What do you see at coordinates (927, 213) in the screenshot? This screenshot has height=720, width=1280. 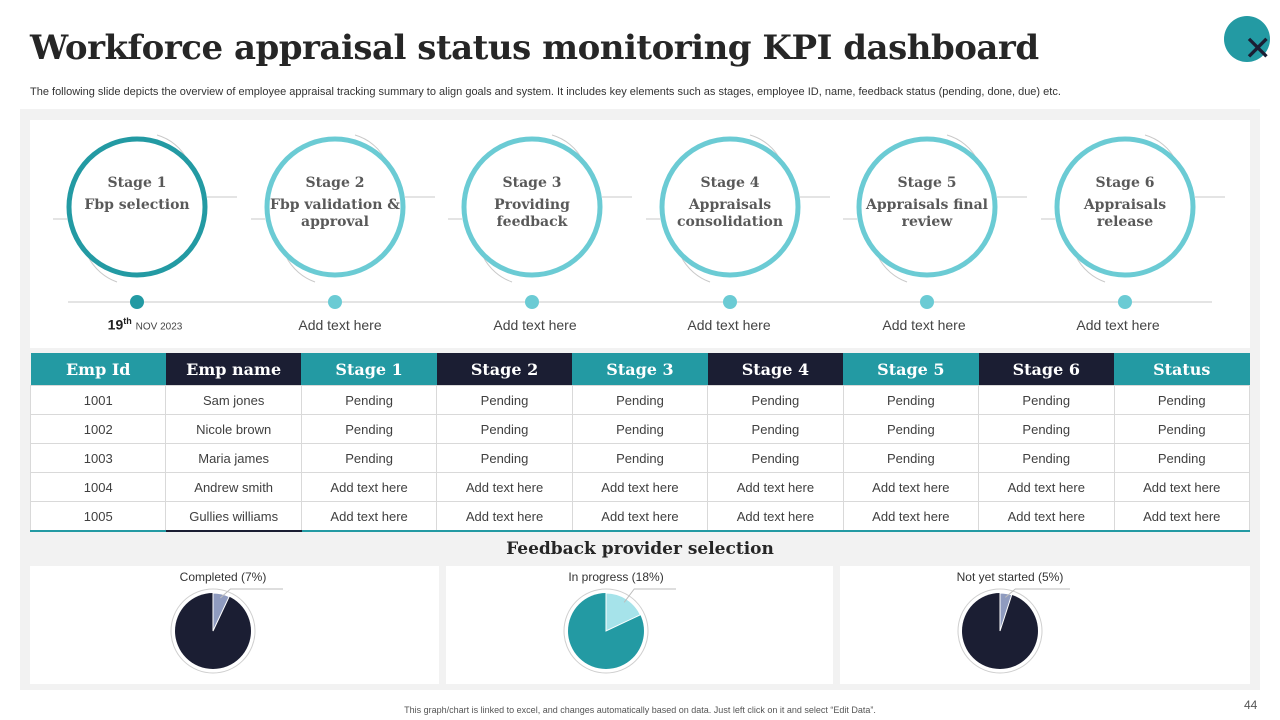 I see `stage-name: Appraisals final review` at bounding box center [927, 213].